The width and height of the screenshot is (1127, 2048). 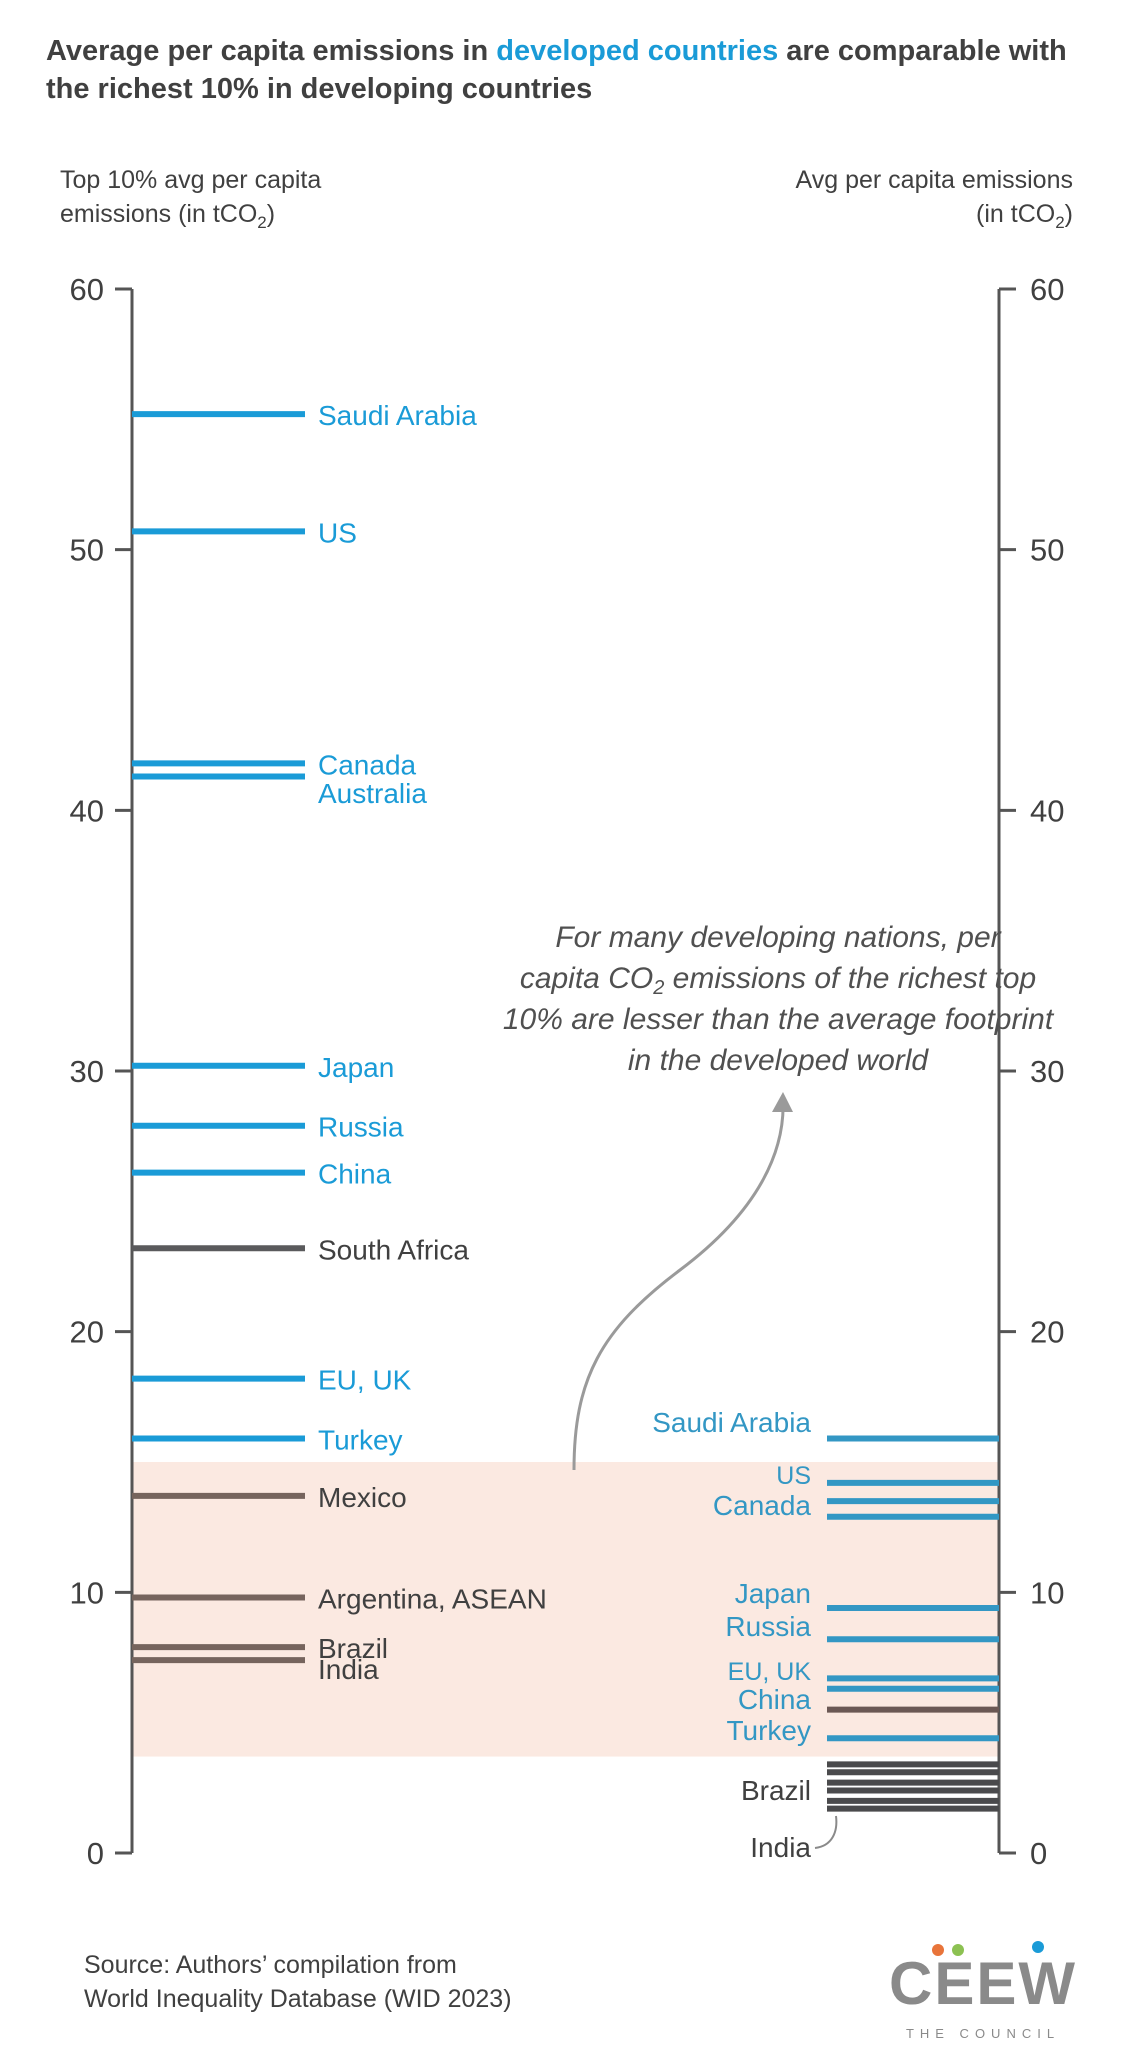 What do you see at coordinates (778, 937) in the screenshot?
I see `annotation-line1: For many developing nations, per` at bounding box center [778, 937].